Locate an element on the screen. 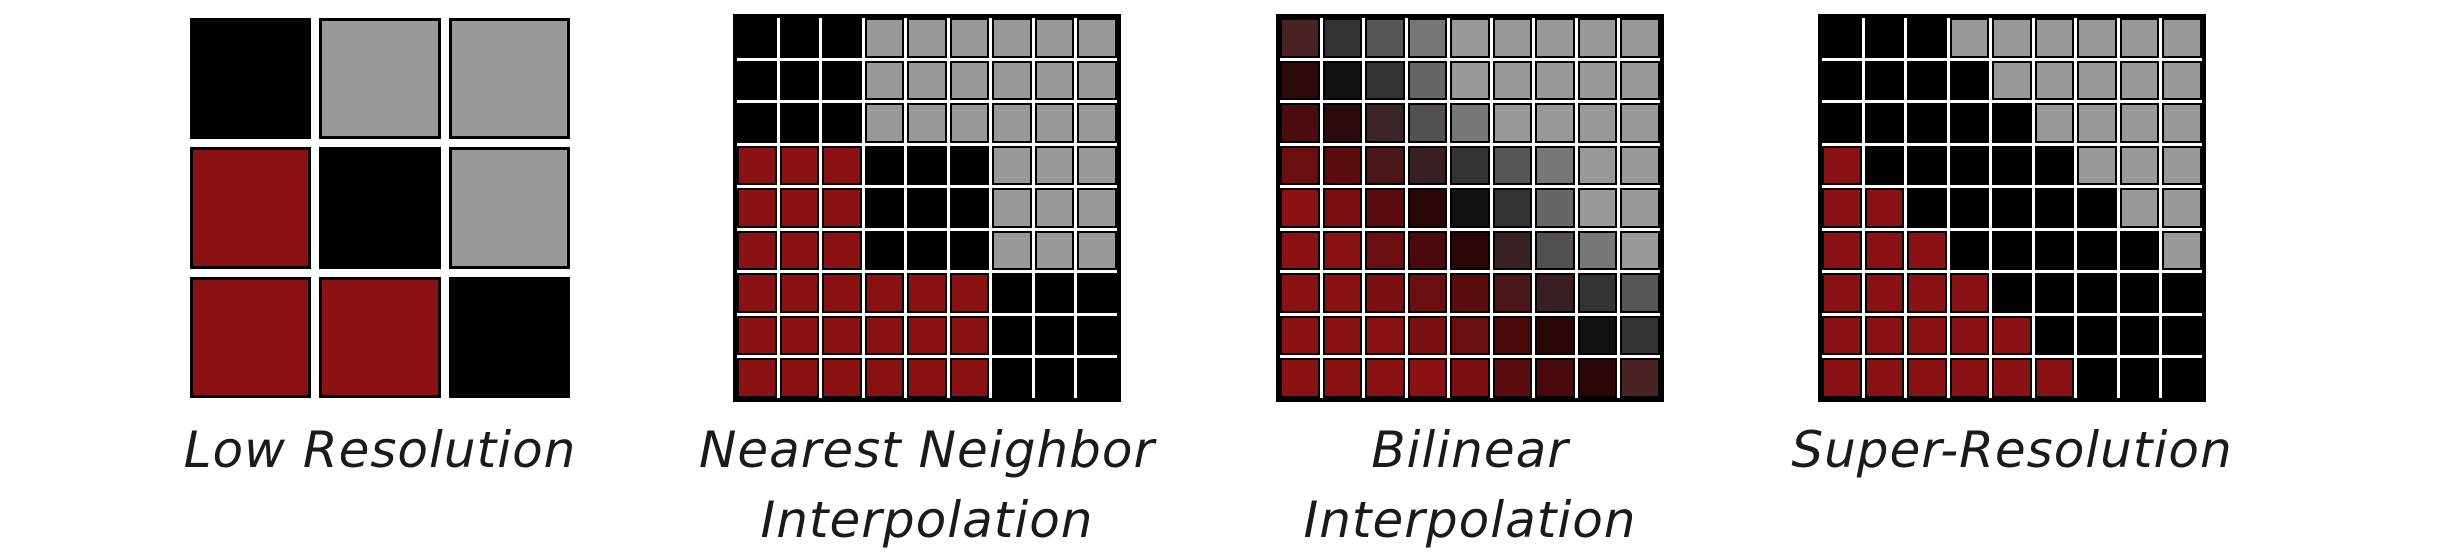 This screenshot has height=559, width=2439. label-line: Low Resolution is located at coordinates (380, 450).